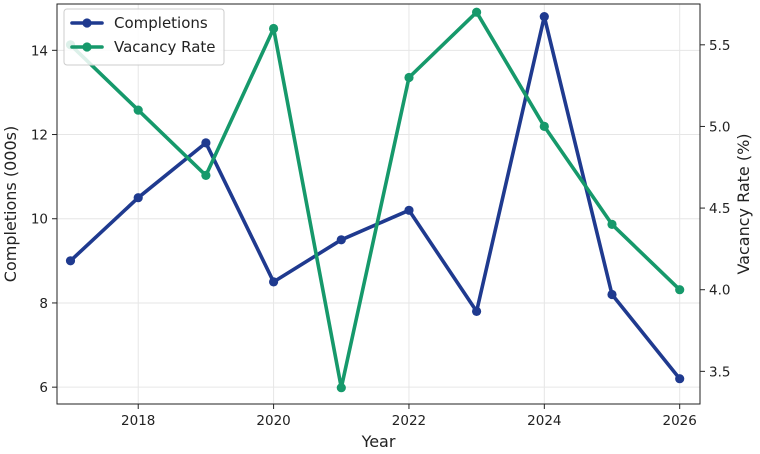 Image resolution: width=760 pixels, height=454 pixels. Describe the element at coordinates (43, 388) in the screenshot. I see `left-y-tick-label: 6` at that location.